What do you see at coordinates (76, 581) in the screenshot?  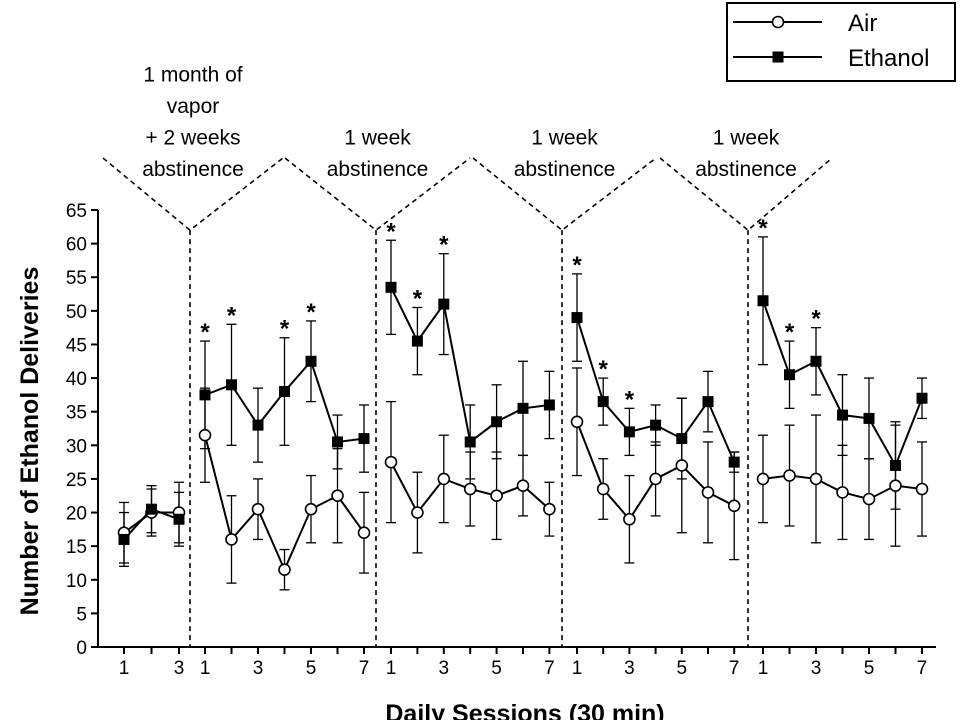 I see `y-tick-label: 10` at bounding box center [76, 581].